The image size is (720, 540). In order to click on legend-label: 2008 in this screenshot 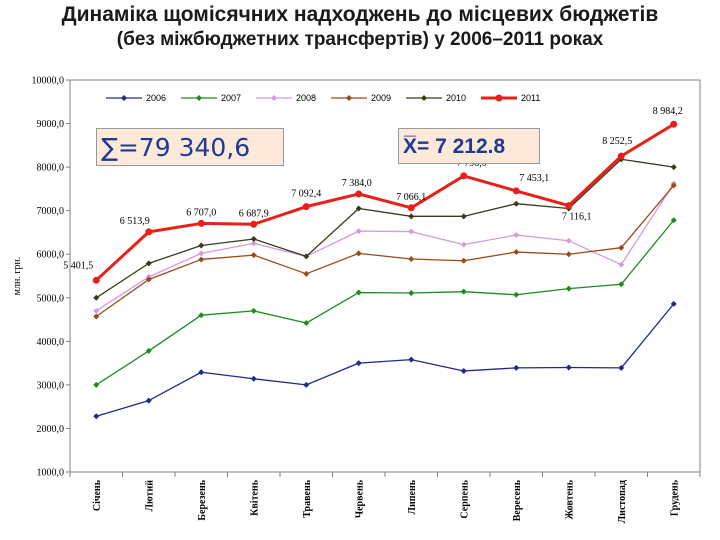, I will do `click(306, 98)`.